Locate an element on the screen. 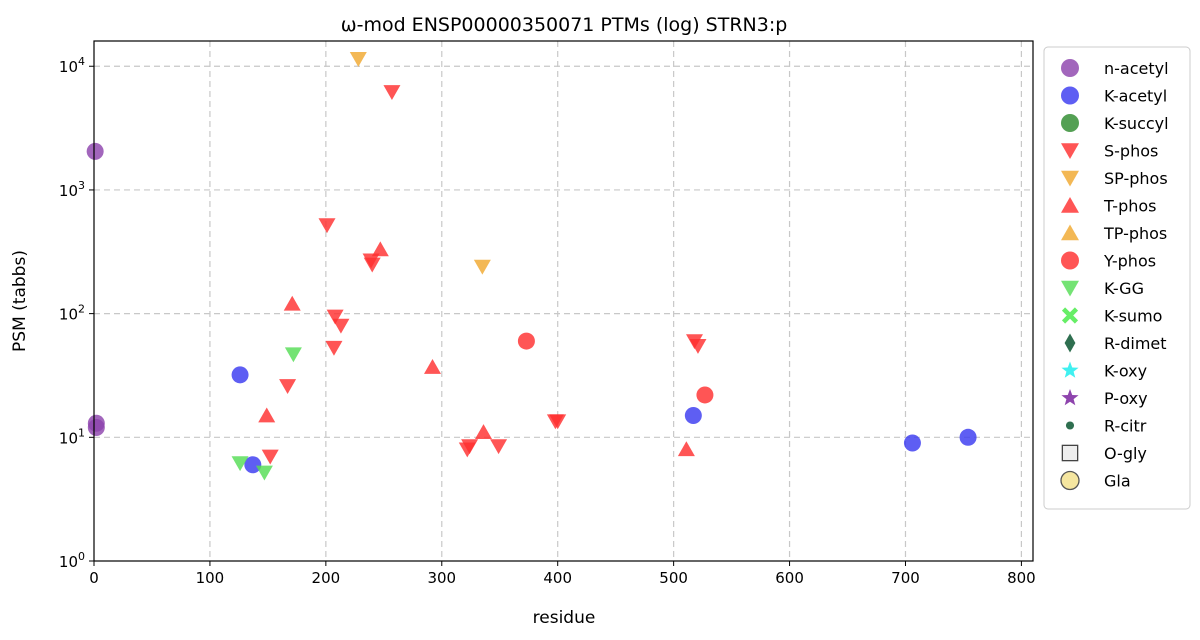  legend-label: O-gly is located at coordinates (1125, 453).